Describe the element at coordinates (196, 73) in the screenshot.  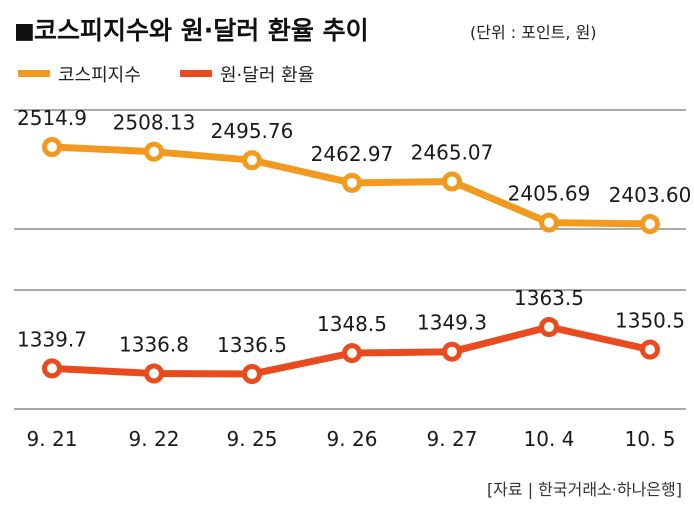
I see `legend-swatch-exchange-rate` at that location.